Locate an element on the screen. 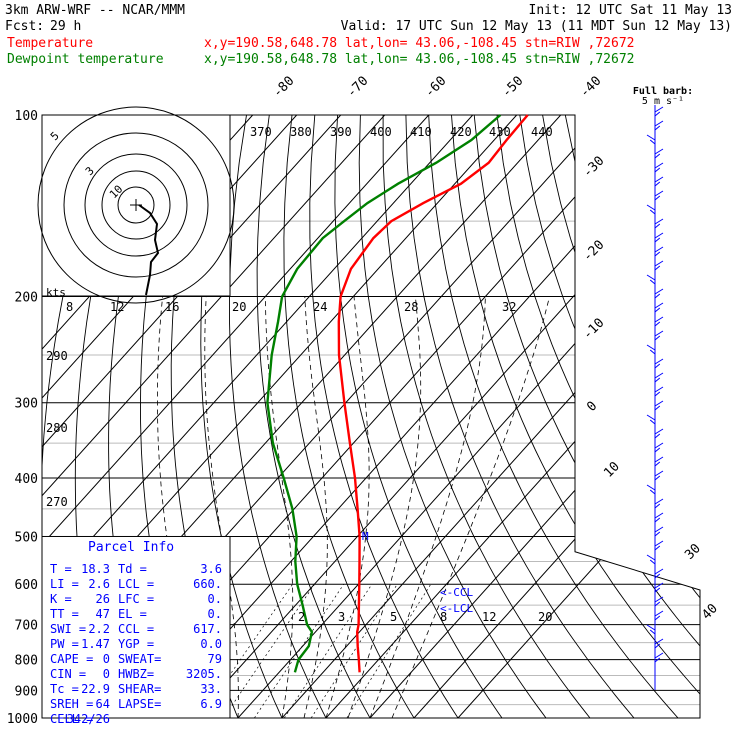 This screenshot has height=740, width=740. parcel-info-value: 2.2 is located at coordinates (99, 629).